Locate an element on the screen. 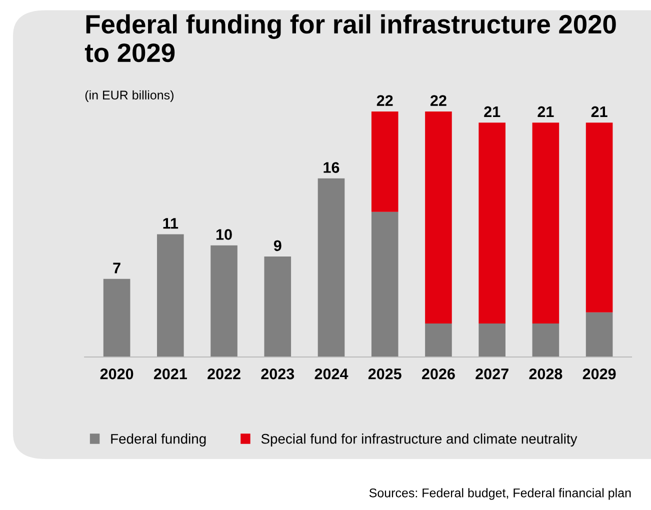  chart-title: Federal funding for rail infrastructure 2020 to 2029 is located at coordinates (350, 38).